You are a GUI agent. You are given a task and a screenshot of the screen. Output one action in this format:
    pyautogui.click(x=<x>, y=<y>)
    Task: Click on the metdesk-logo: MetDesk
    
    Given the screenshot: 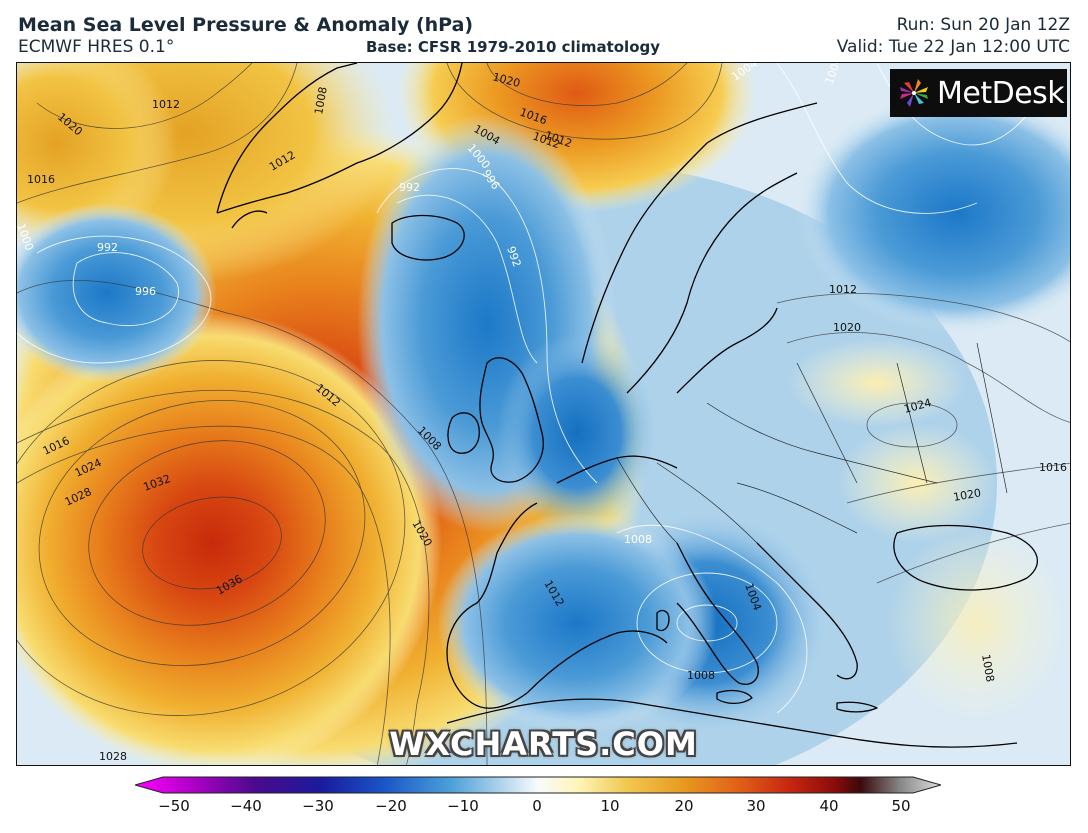 What is the action you would take?
    pyautogui.click(x=978, y=93)
    